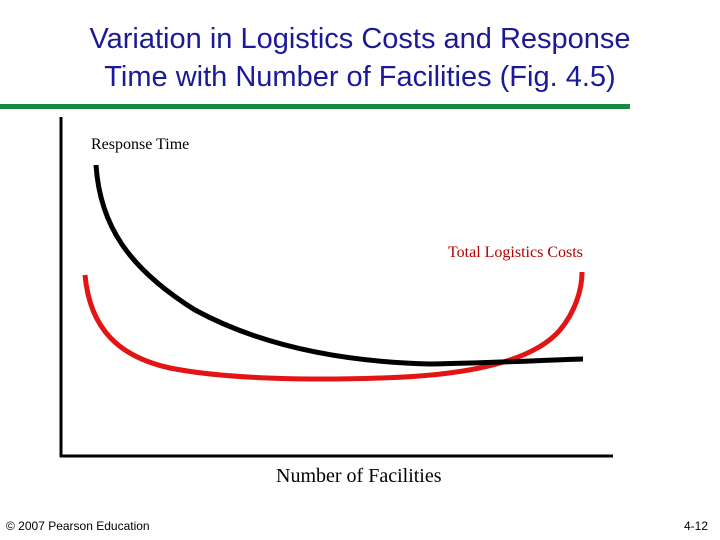 This screenshot has width=720, height=540. What do you see at coordinates (333, 326) in the screenshot?
I see `total-logistics-costs-curve` at bounding box center [333, 326].